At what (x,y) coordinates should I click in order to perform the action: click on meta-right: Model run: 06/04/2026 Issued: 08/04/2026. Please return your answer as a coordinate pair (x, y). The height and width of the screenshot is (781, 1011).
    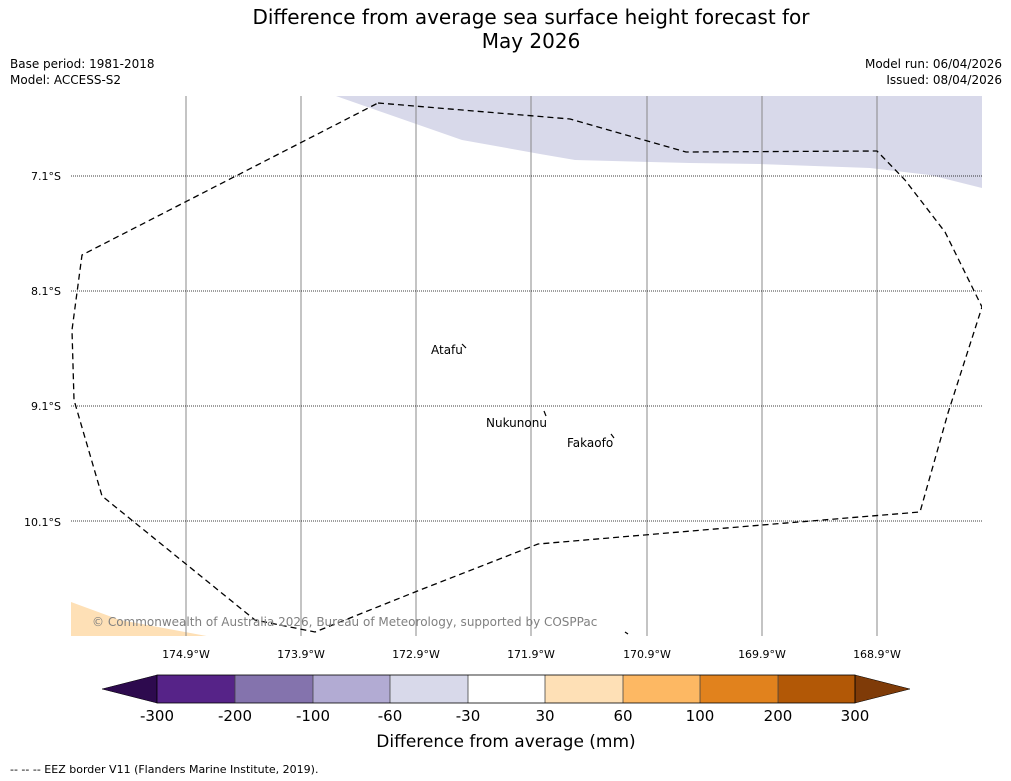
    Looking at the image, I should click on (933, 72).